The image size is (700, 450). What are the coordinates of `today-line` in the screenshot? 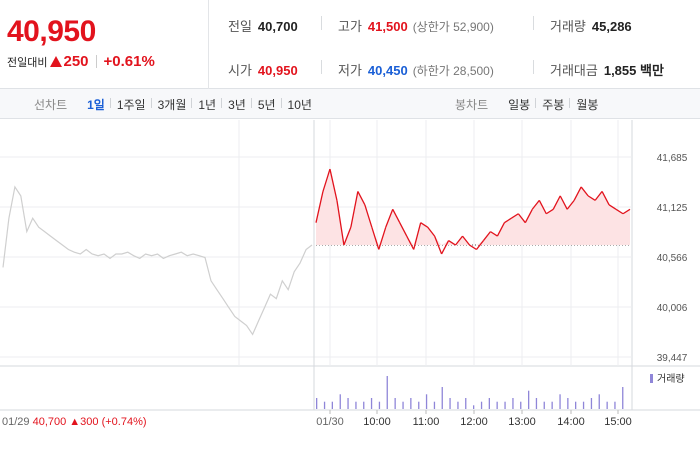 It's located at (473, 211).